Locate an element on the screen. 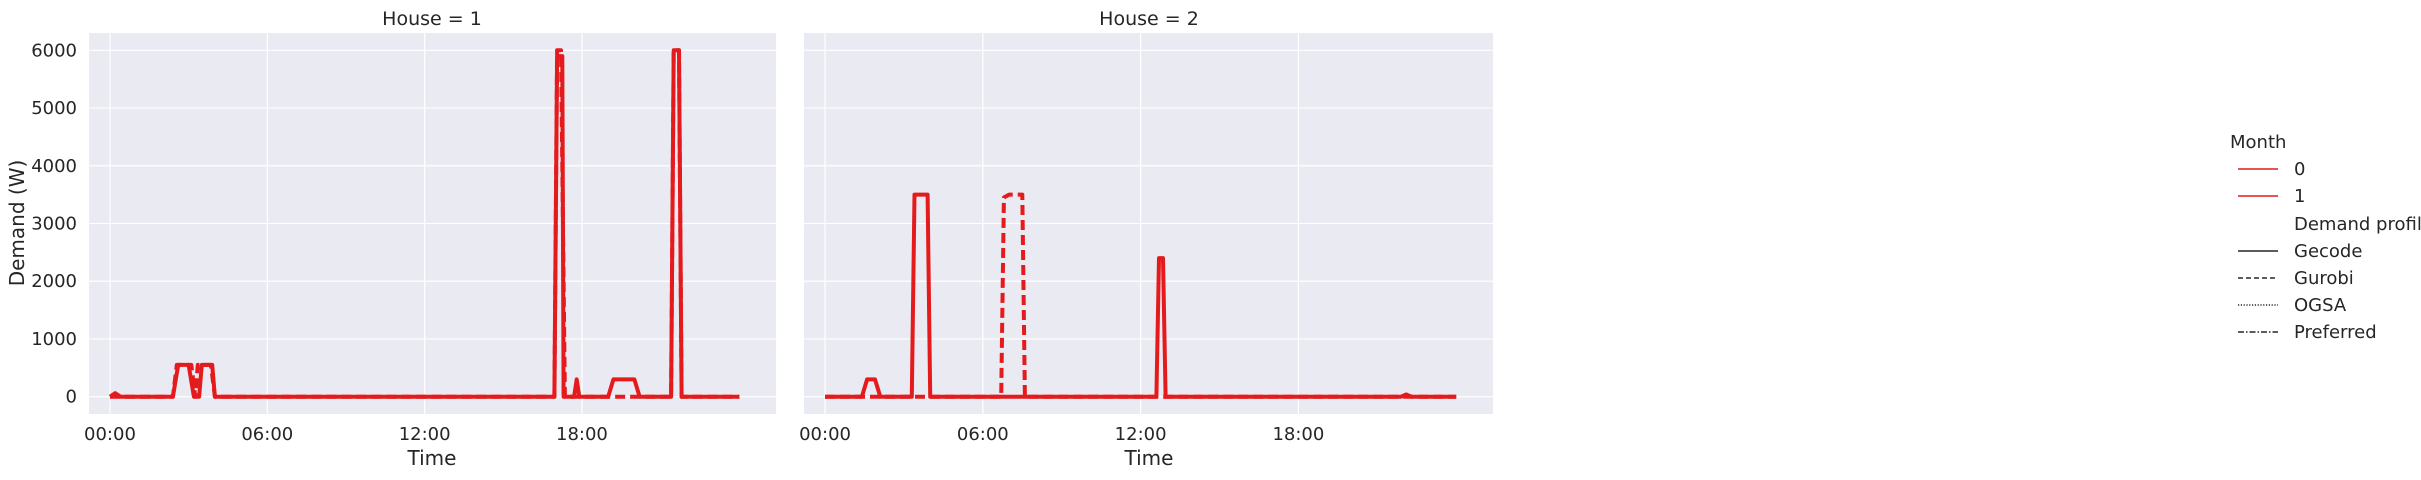 This screenshot has width=2421, height=480. panel-1-yticks: 0 1000 2000 3000 4000 5000 6000 is located at coordinates (54, 223).